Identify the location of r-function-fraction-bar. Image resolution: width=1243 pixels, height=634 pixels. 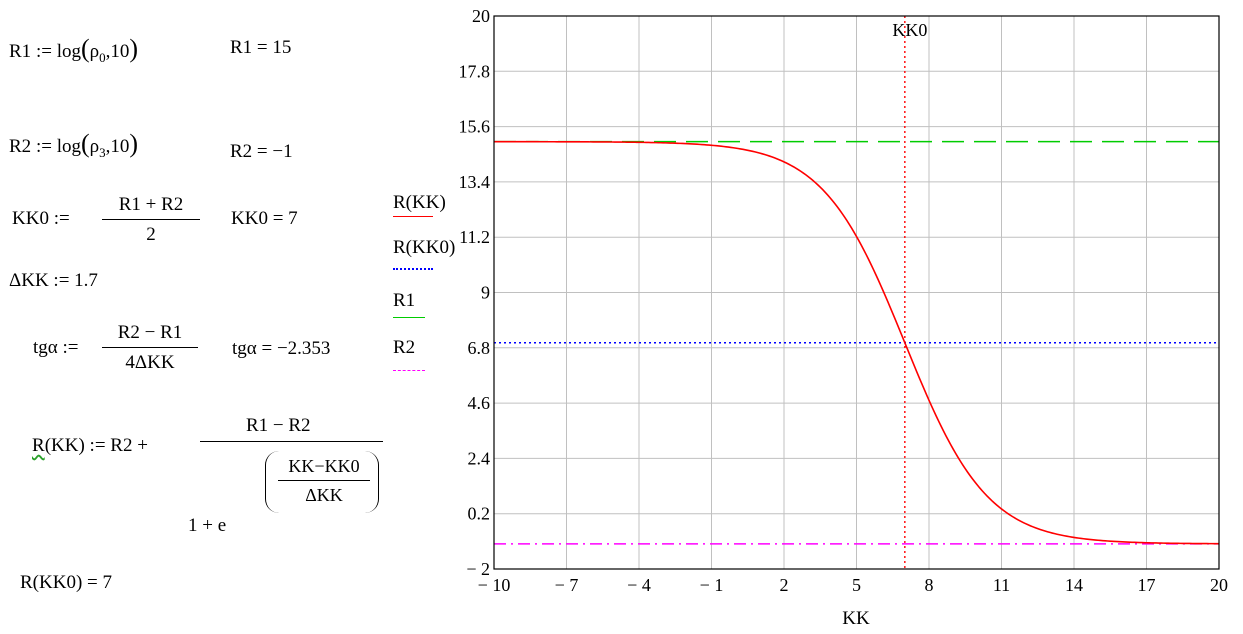
(291, 441).